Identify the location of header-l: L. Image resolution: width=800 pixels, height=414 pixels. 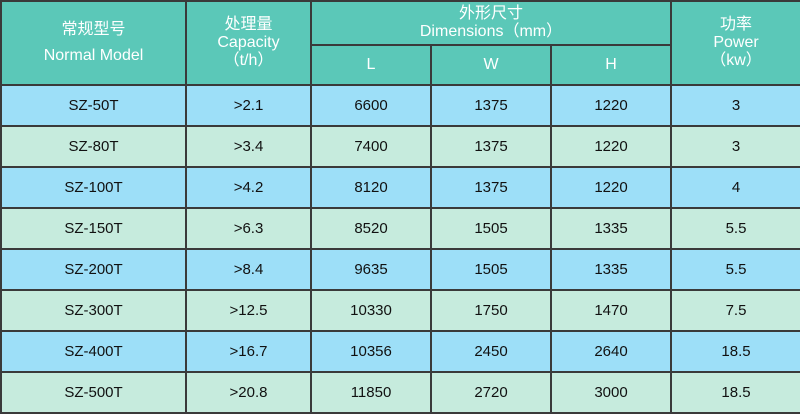
(371, 65).